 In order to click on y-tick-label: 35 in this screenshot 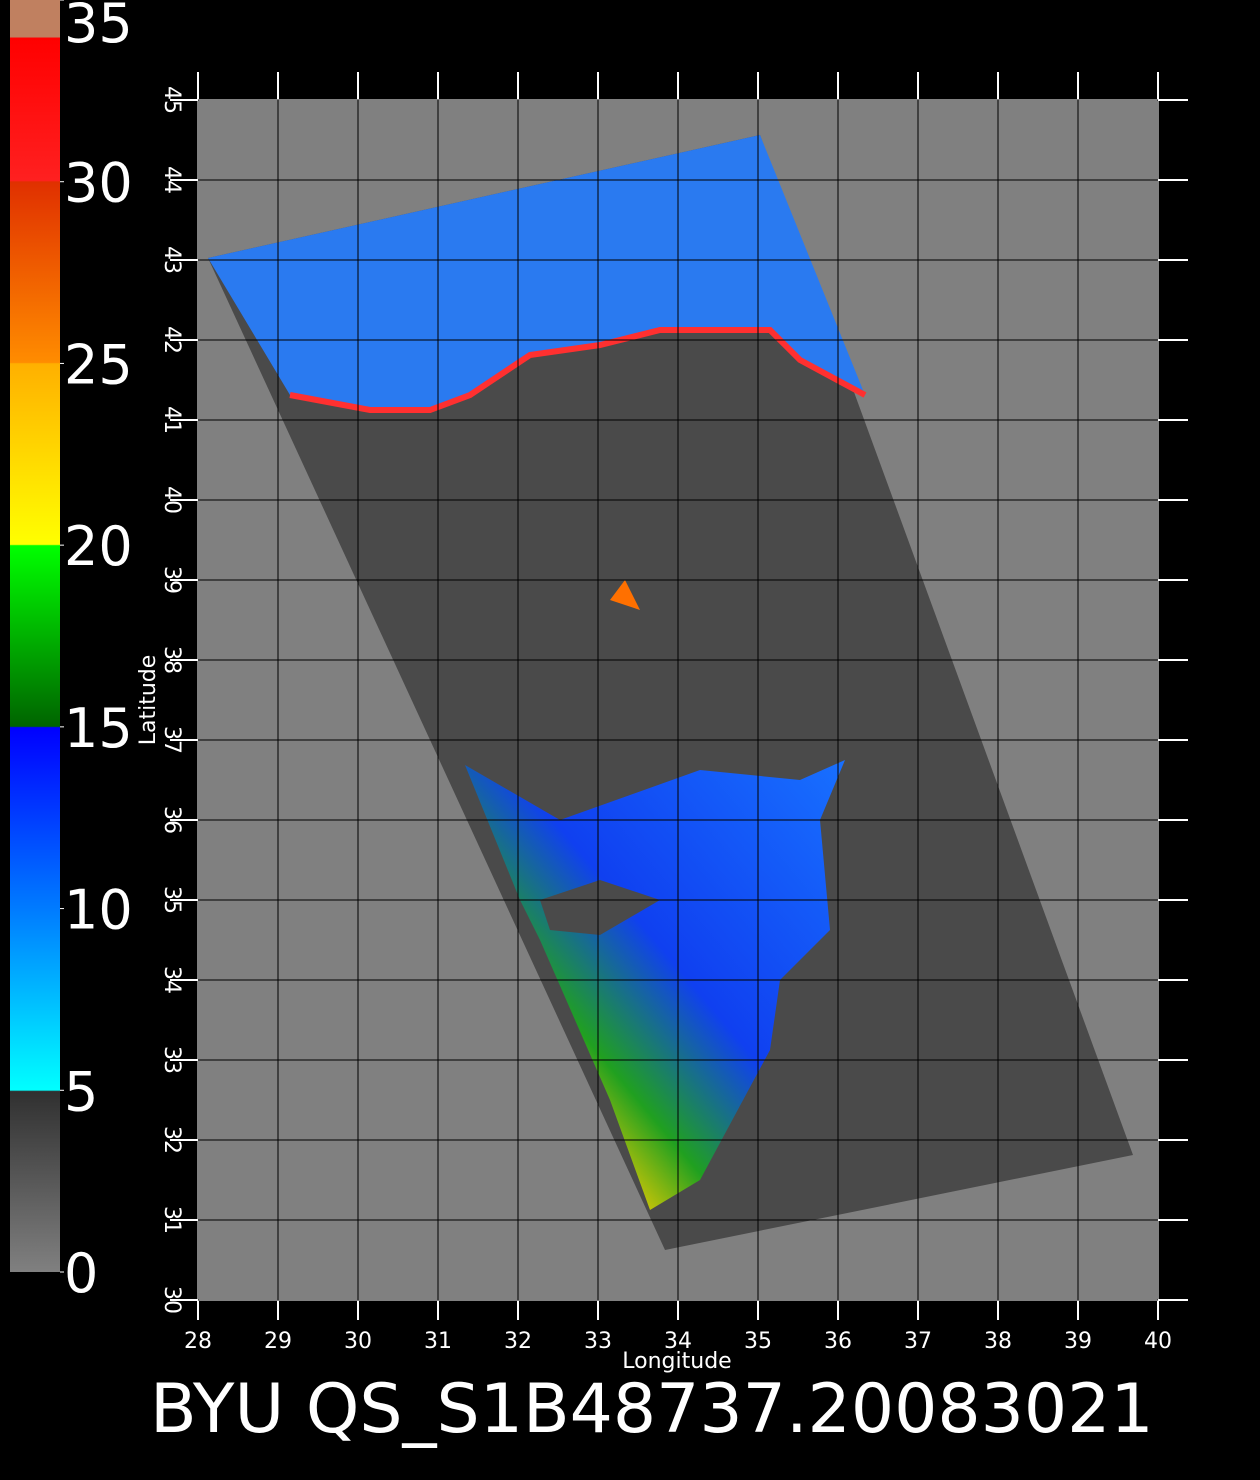, I will do `click(171, 900)`.